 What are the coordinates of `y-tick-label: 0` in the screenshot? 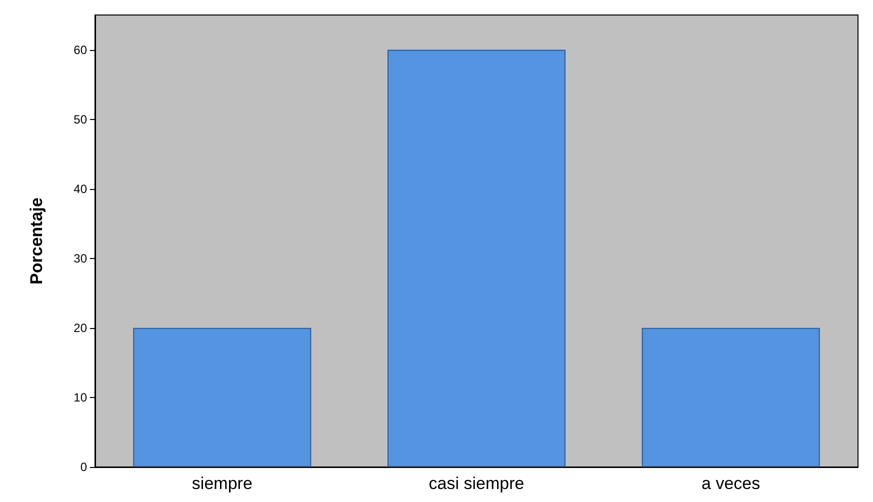 It's located at (84, 467).